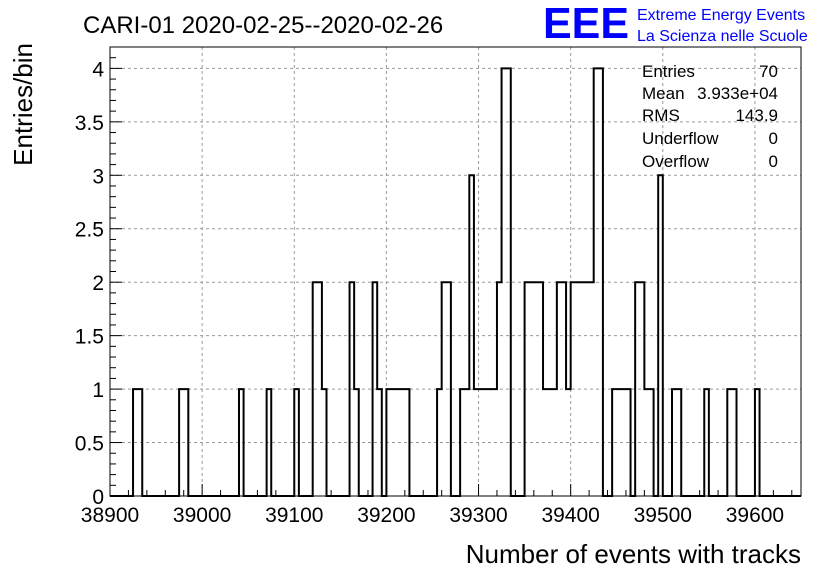 The image size is (836, 572). Describe the element at coordinates (294, 515) in the screenshot. I see `x-tick-label-2: 39100` at that location.